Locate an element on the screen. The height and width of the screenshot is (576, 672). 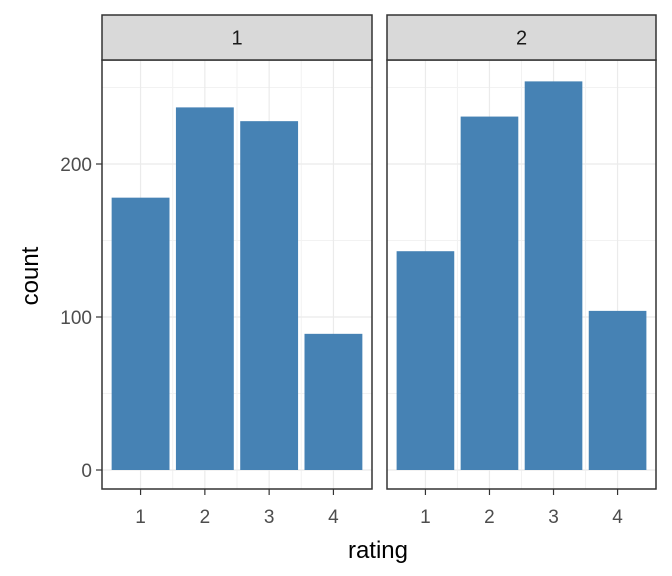
y-tick-label: 100 is located at coordinates (76, 318).